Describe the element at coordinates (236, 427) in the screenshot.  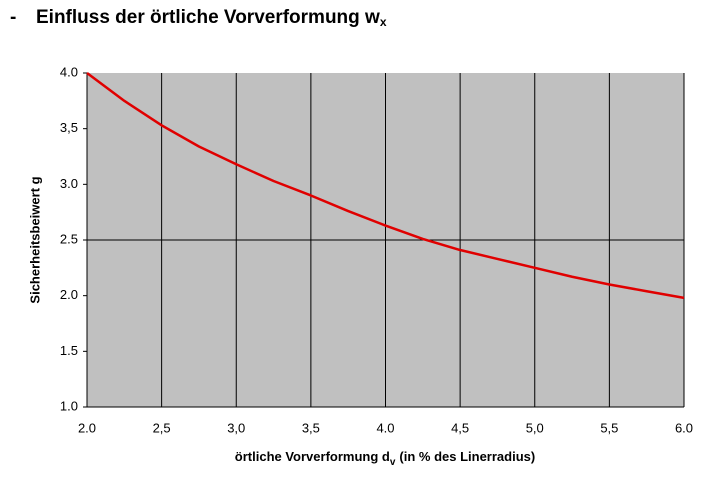
I see `x-tick-label: 3,0` at that location.